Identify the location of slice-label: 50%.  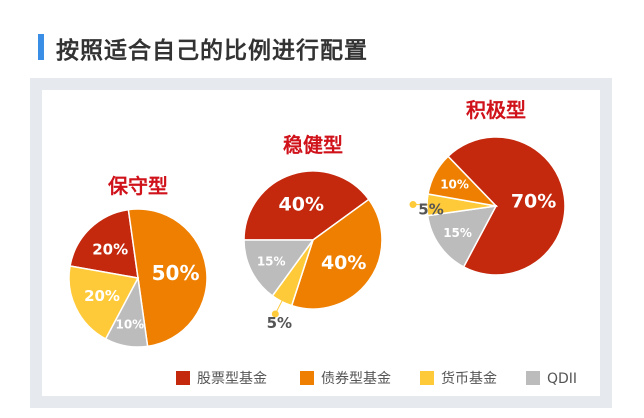
(176, 273).